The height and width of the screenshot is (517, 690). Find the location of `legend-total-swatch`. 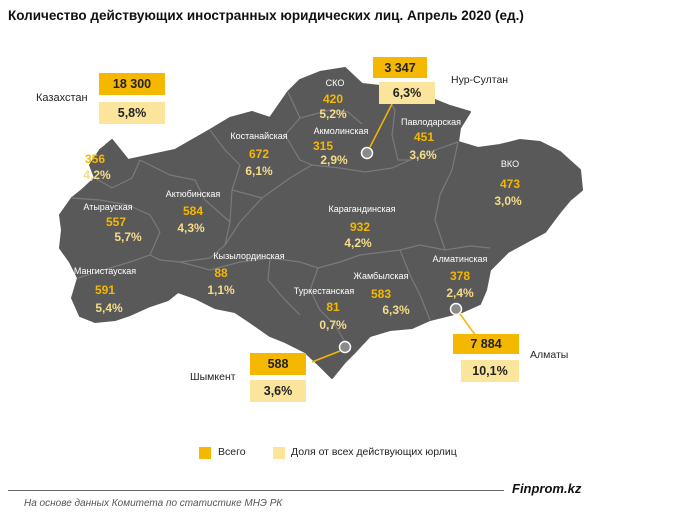

legend-total-swatch is located at coordinates (205, 453).